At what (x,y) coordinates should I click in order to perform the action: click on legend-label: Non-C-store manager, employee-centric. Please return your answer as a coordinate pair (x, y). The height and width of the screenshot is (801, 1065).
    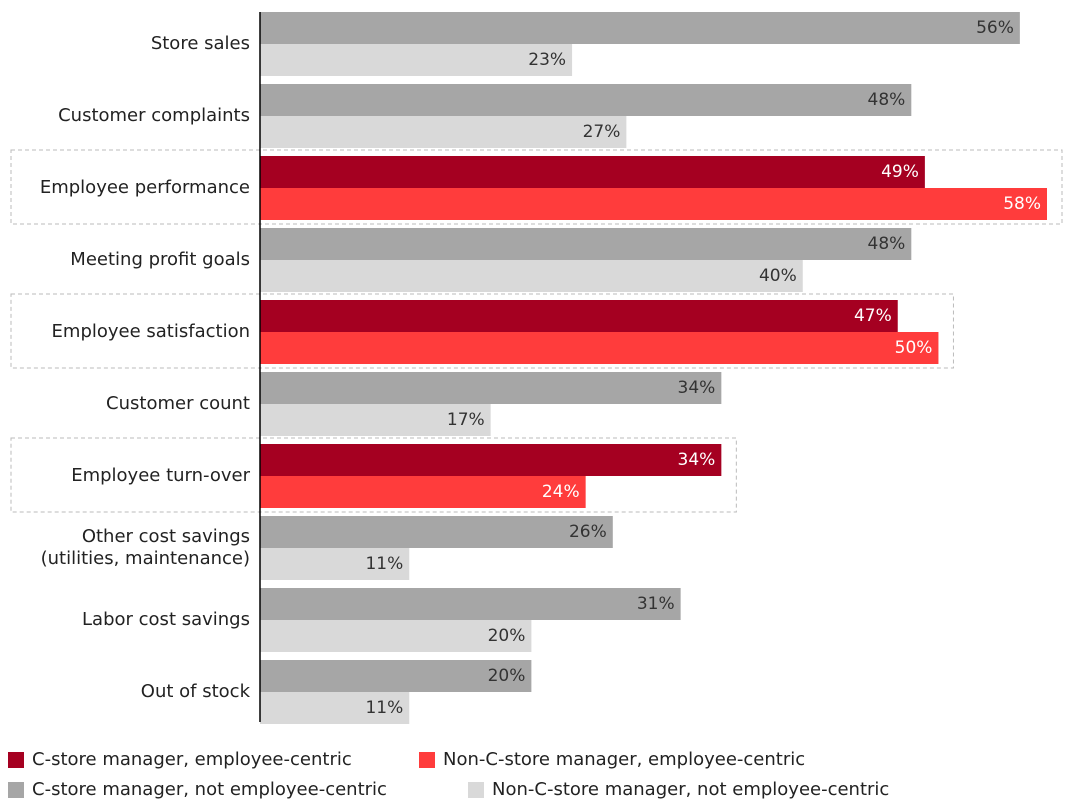
    Looking at the image, I should click on (624, 759).